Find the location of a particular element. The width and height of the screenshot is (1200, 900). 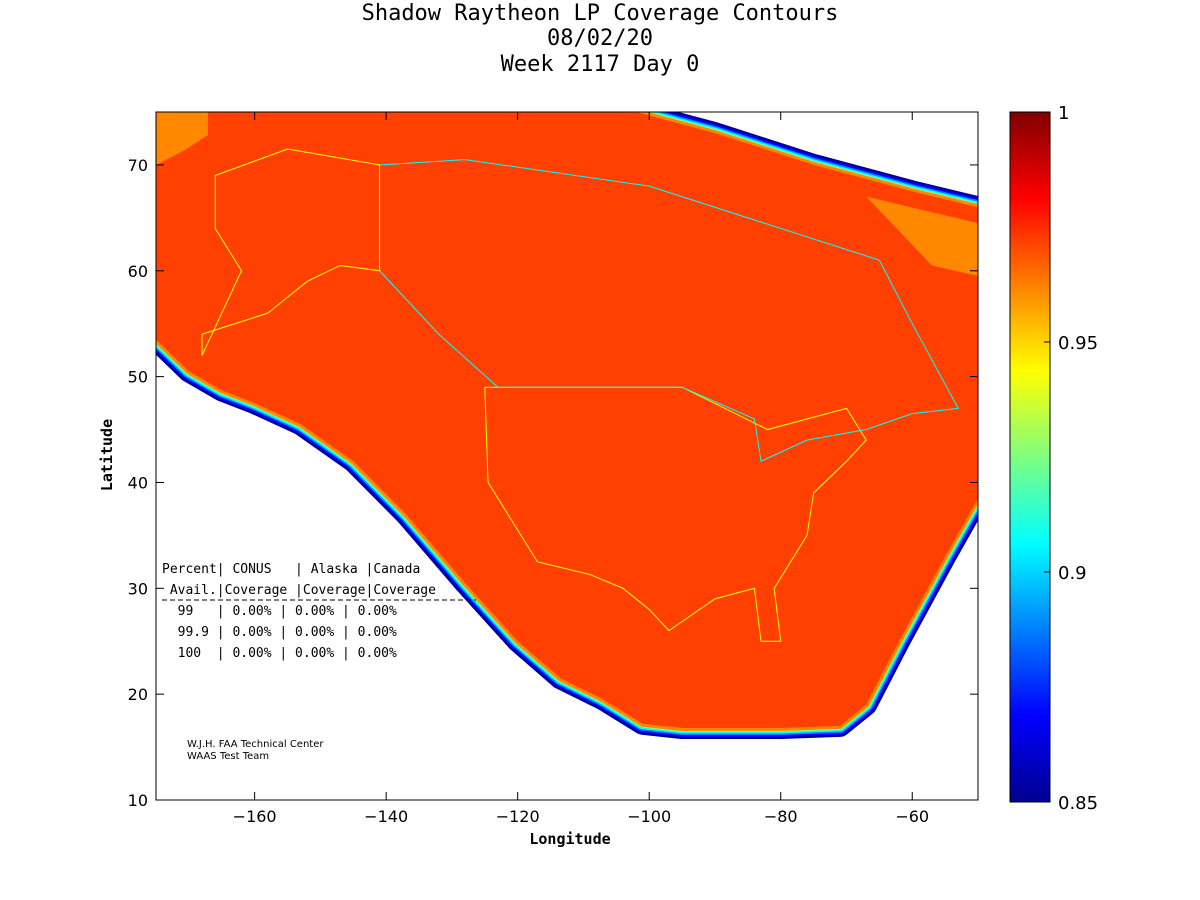

y-tick-label: 30 is located at coordinates (138, 588).